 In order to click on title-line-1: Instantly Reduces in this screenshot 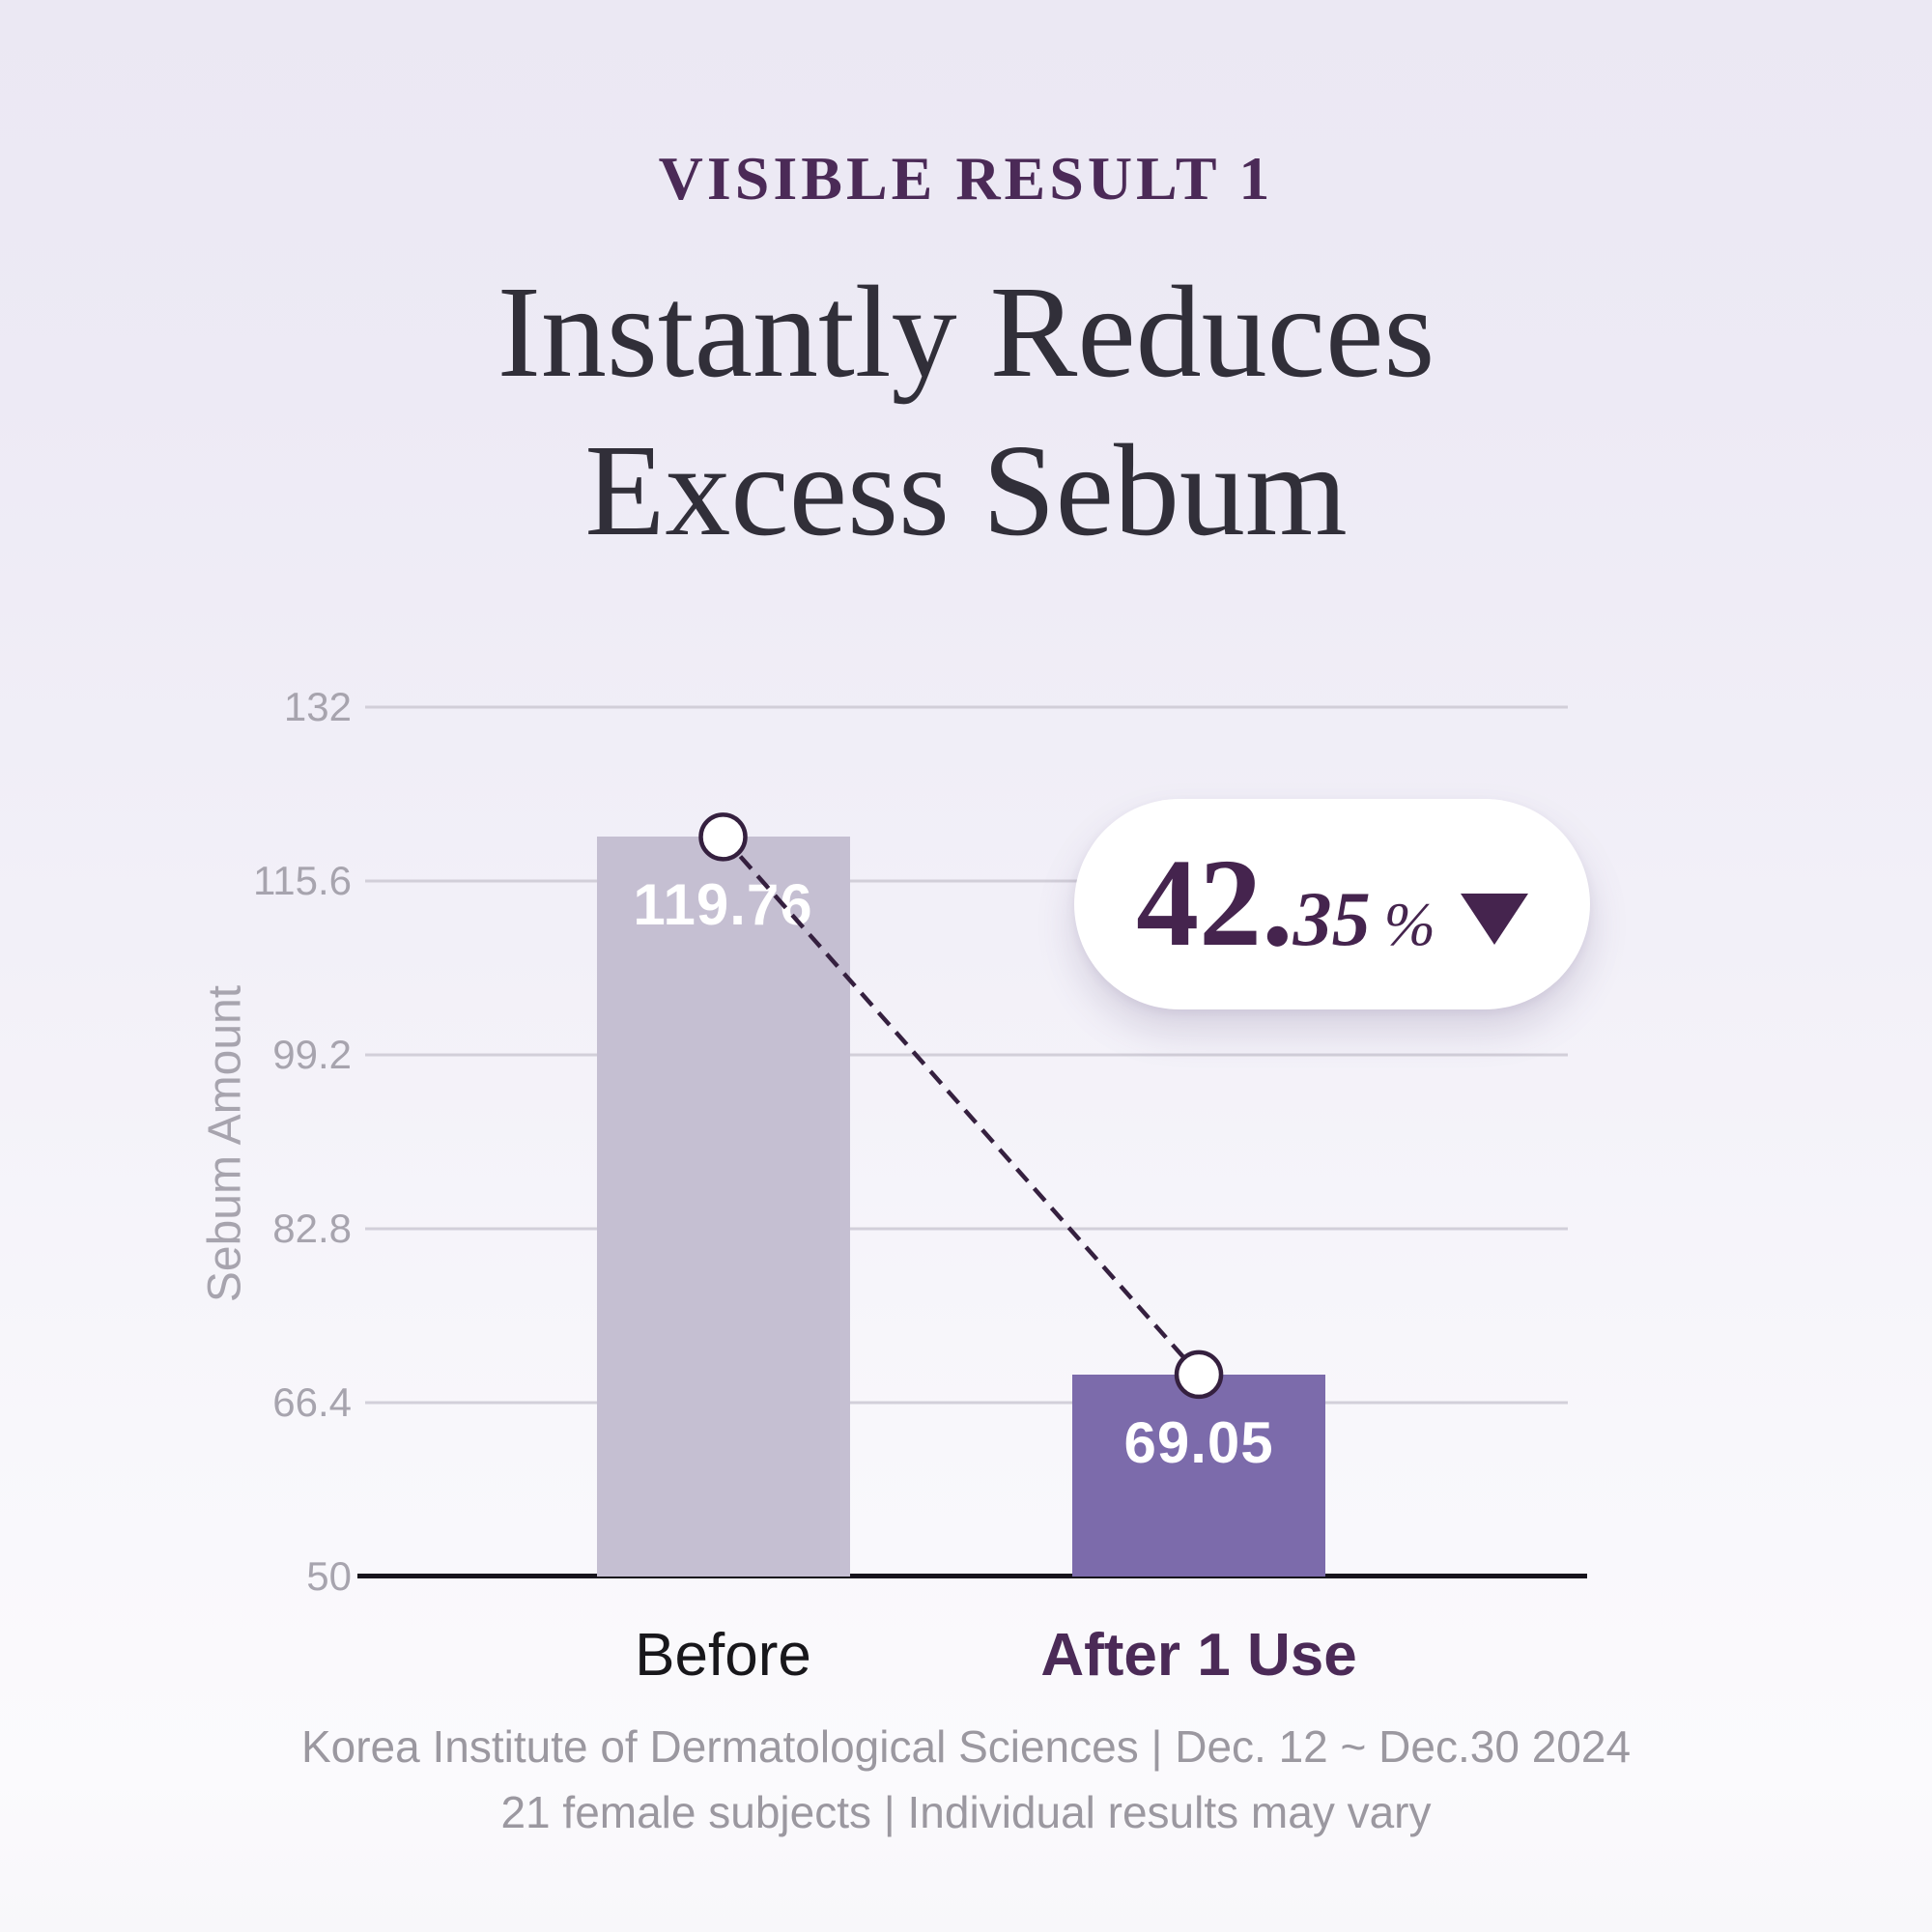, I will do `click(966, 332)`.